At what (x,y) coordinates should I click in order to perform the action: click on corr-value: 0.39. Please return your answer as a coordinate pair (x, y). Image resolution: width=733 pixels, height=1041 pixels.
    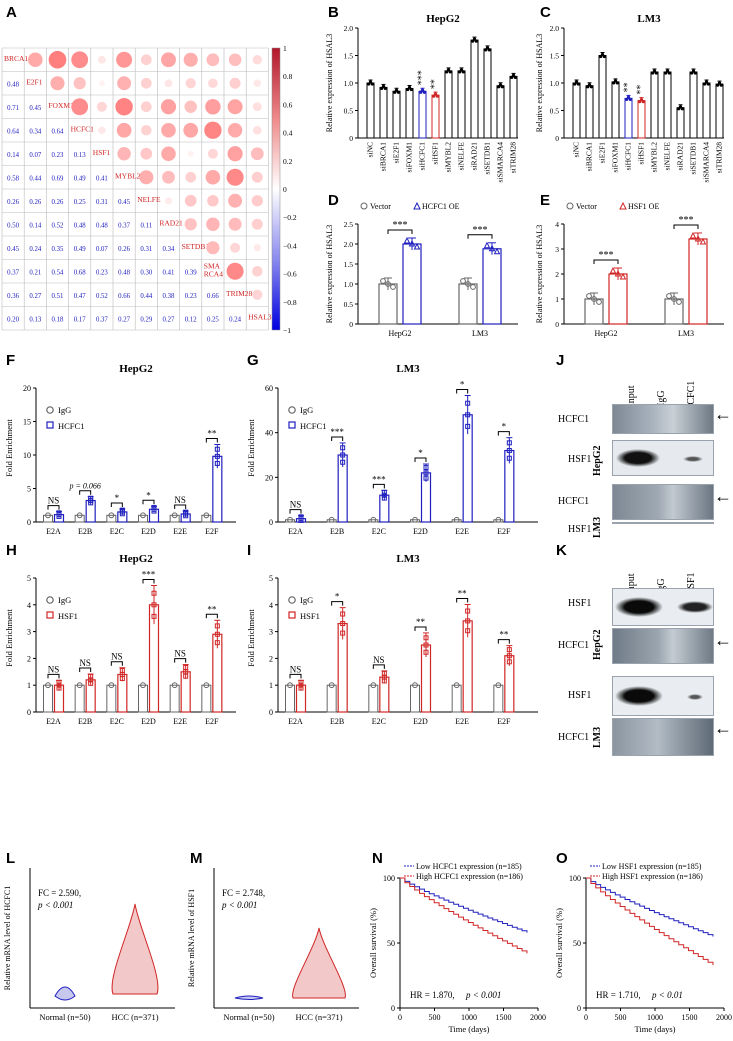
    Looking at the image, I should click on (191, 272).